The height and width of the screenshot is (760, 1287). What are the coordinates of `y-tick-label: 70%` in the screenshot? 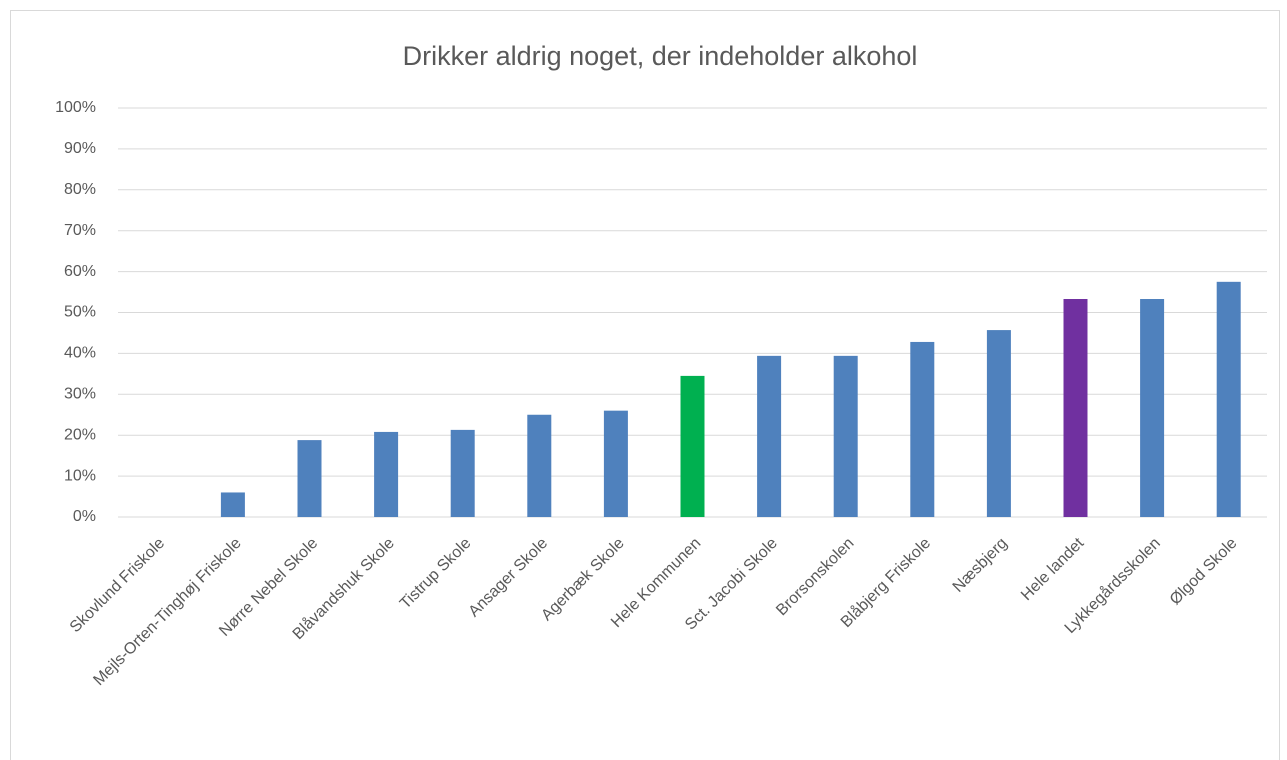 It's located at (80, 230).